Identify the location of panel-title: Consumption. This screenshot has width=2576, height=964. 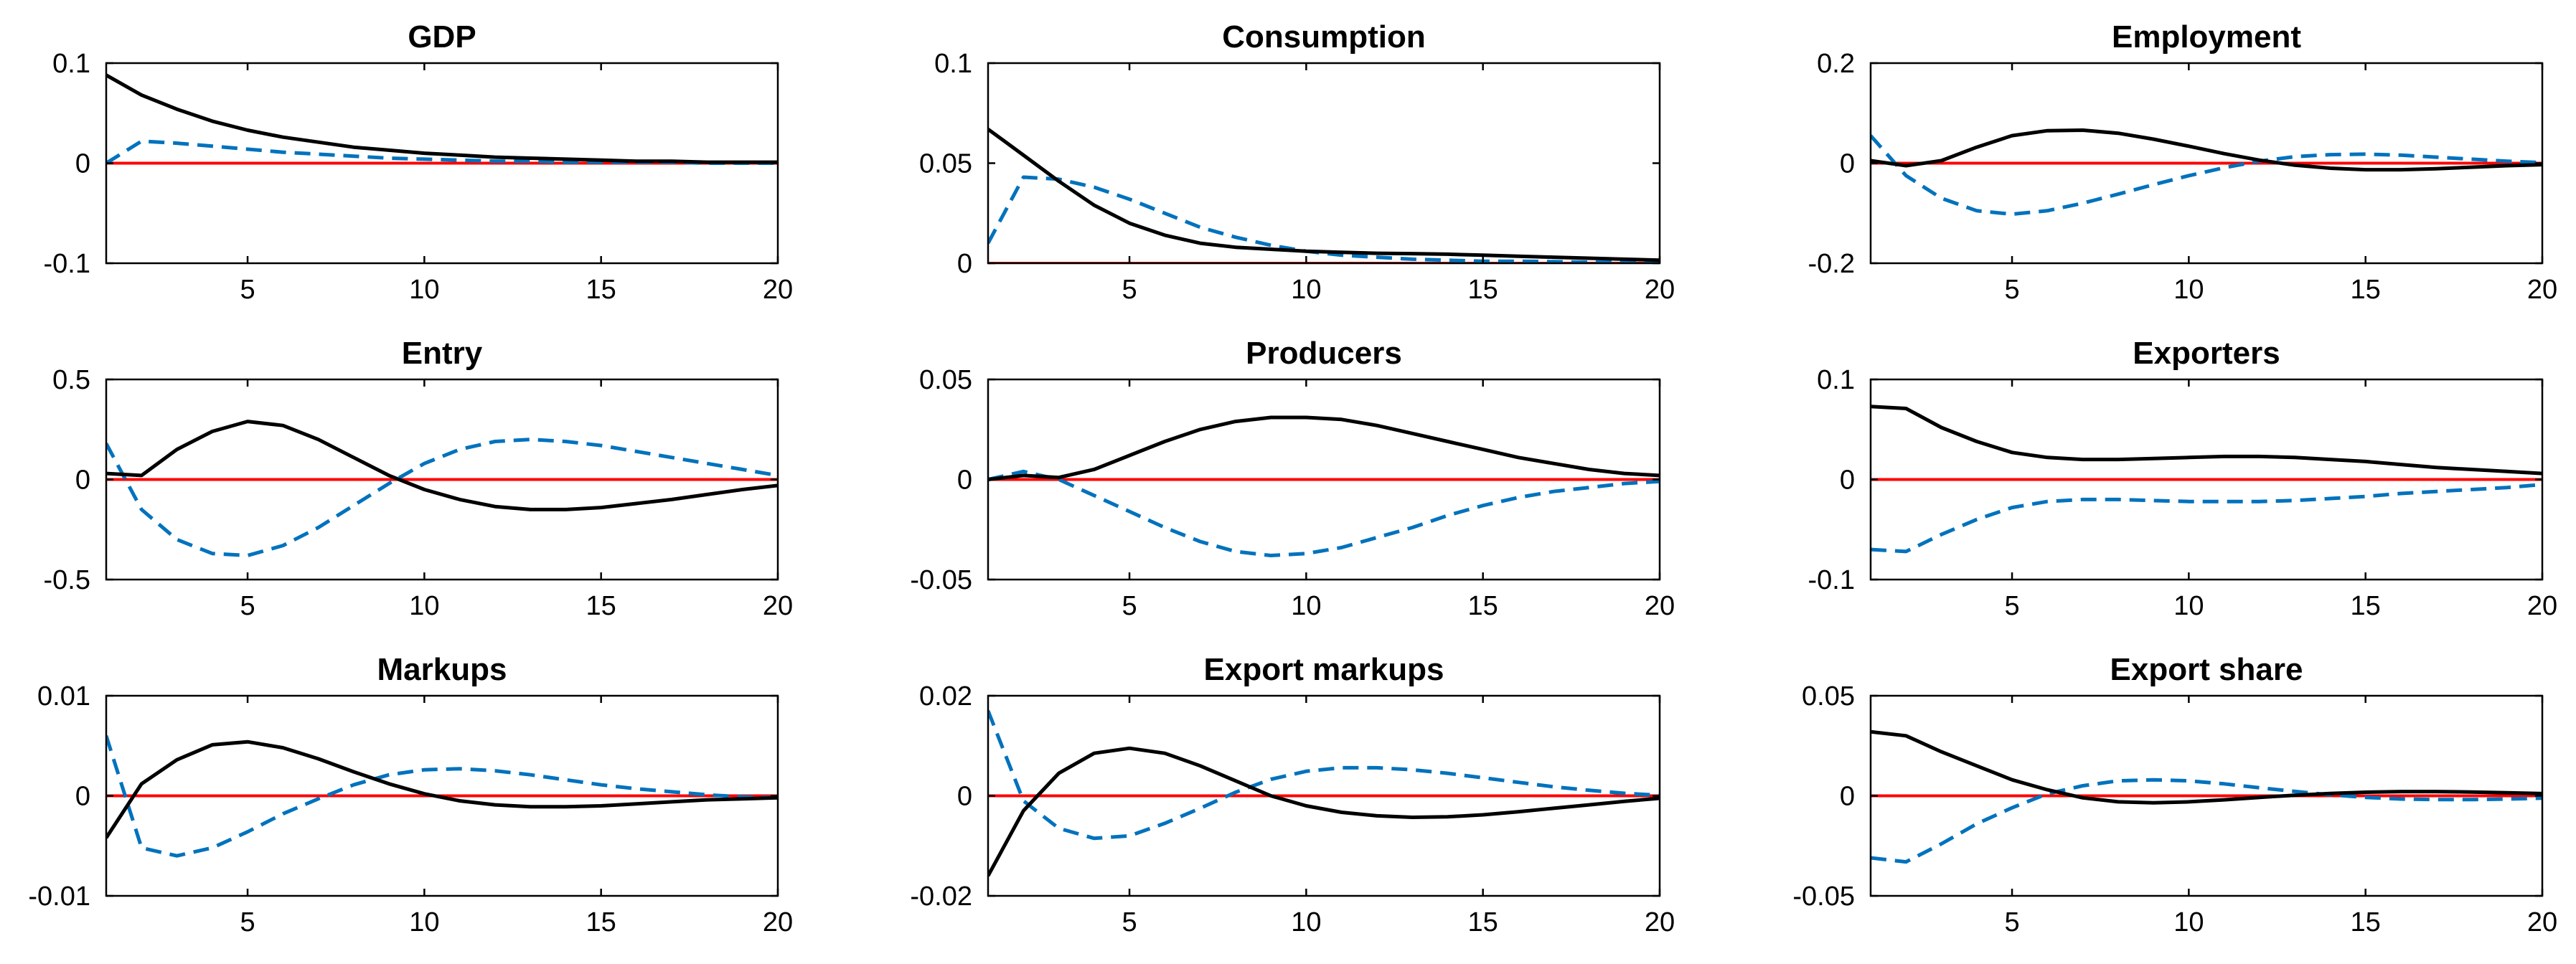
(1324, 37).